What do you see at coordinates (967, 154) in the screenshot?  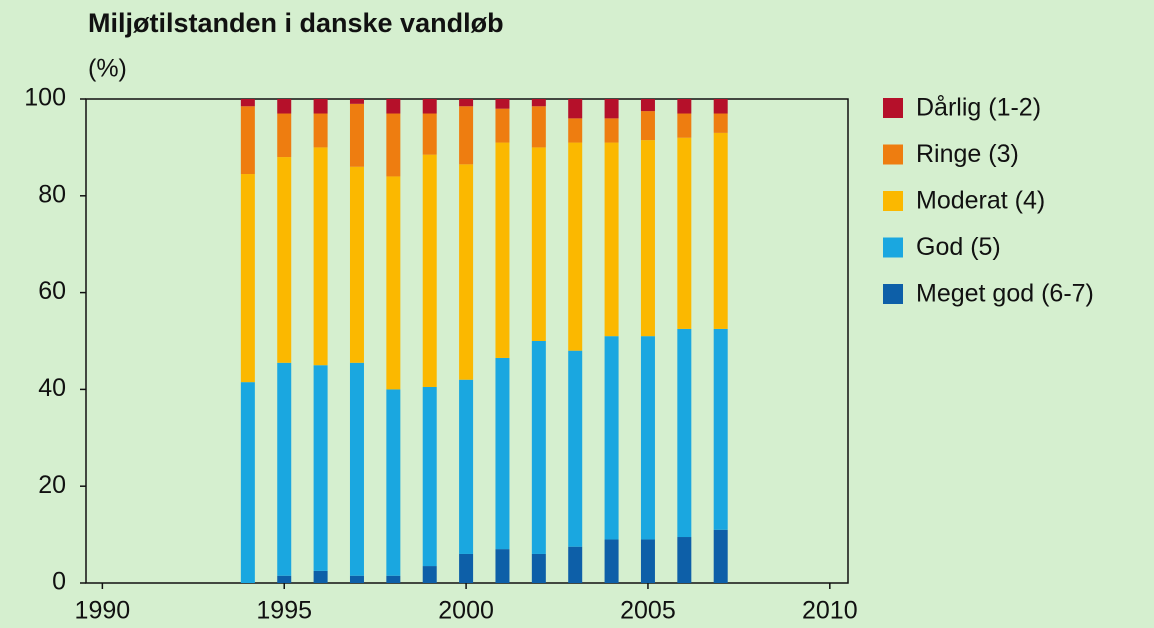 I see `legend-label: Ringe (3)` at bounding box center [967, 154].